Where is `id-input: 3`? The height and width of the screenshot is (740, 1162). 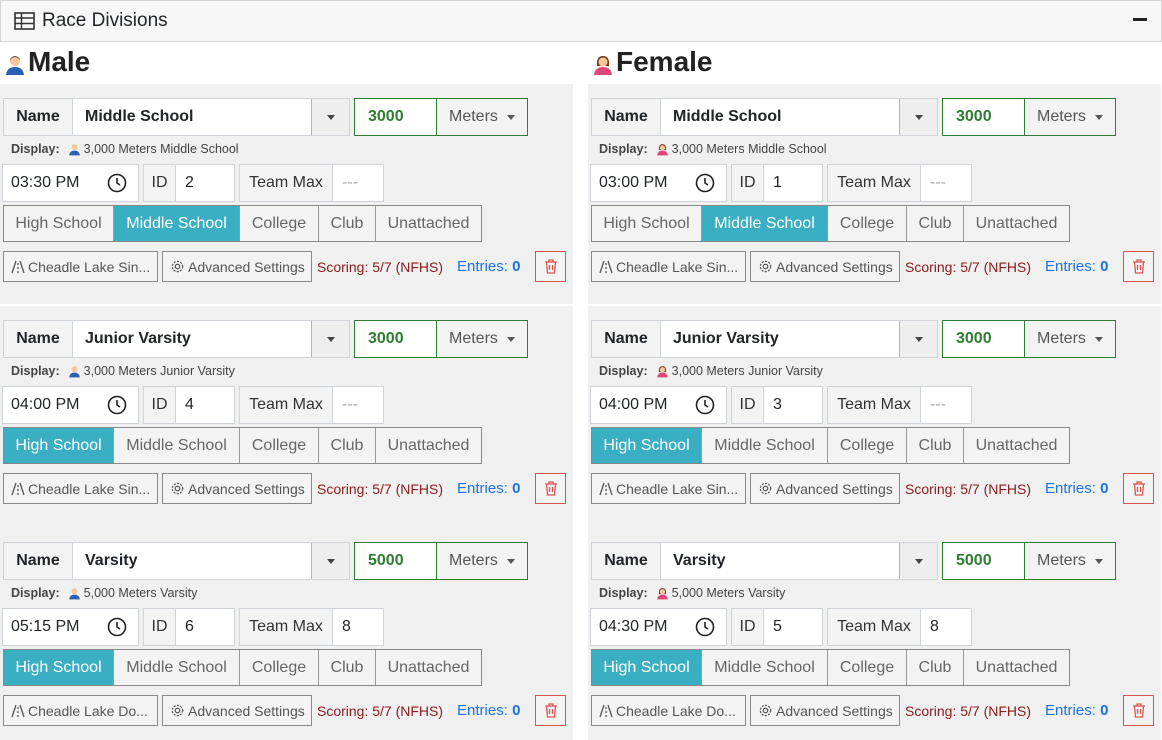 id-input: 3 is located at coordinates (793, 405).